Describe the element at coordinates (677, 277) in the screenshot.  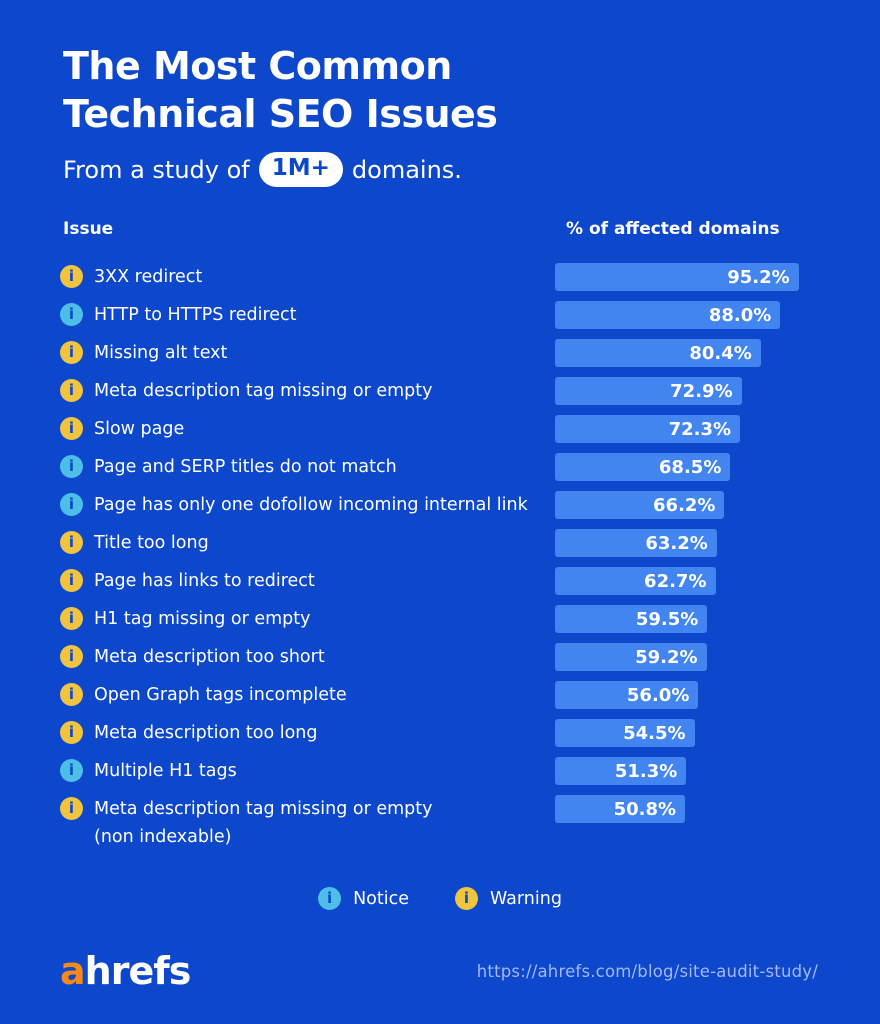
I see `bar: 95.2%` at that location.